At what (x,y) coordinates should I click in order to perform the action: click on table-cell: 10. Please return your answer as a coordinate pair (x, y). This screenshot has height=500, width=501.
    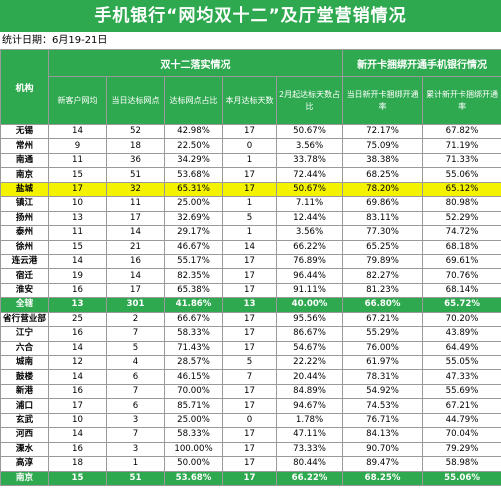
    Looking at the image, I should click on (77, 204).